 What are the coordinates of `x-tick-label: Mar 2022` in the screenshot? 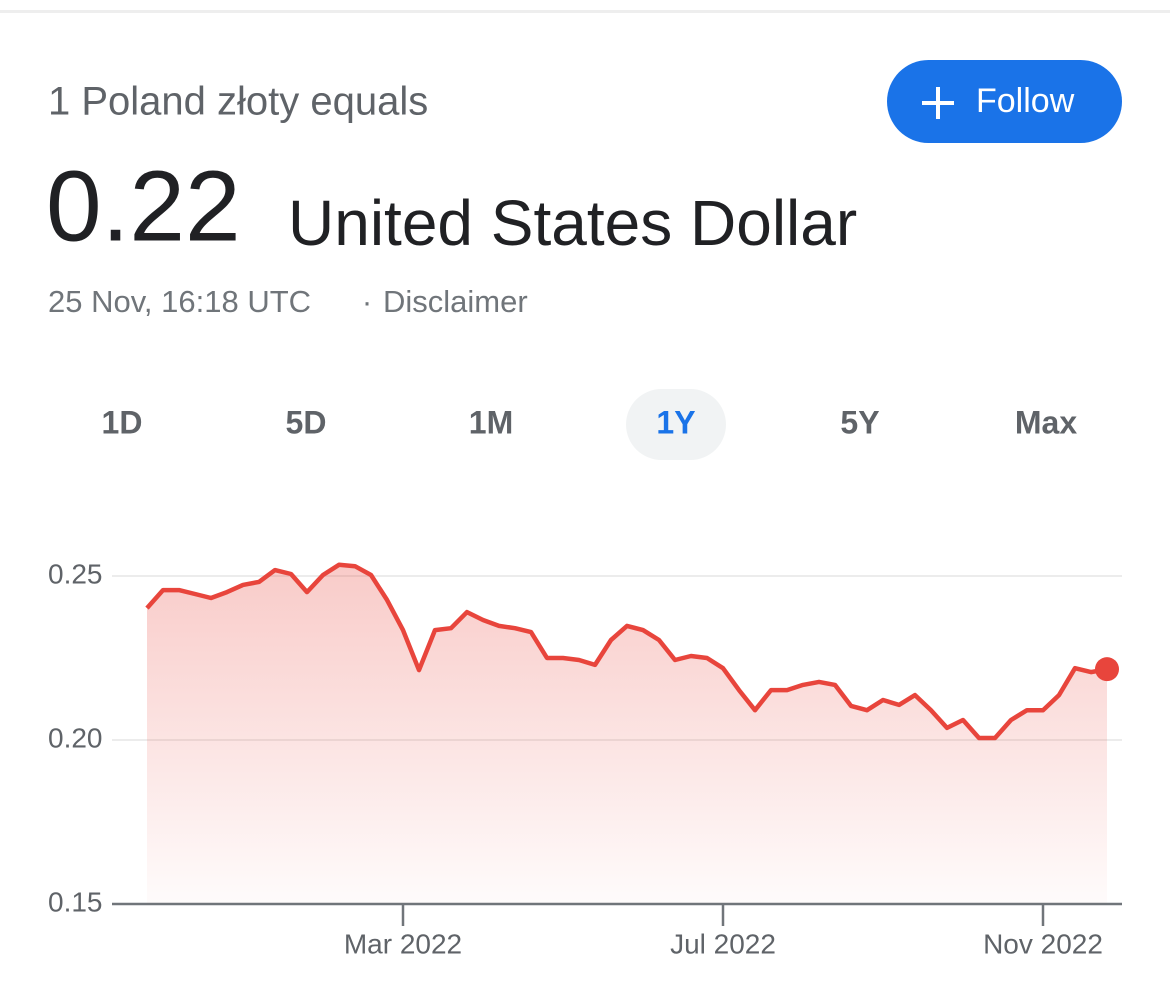 It's located at (403, 943).